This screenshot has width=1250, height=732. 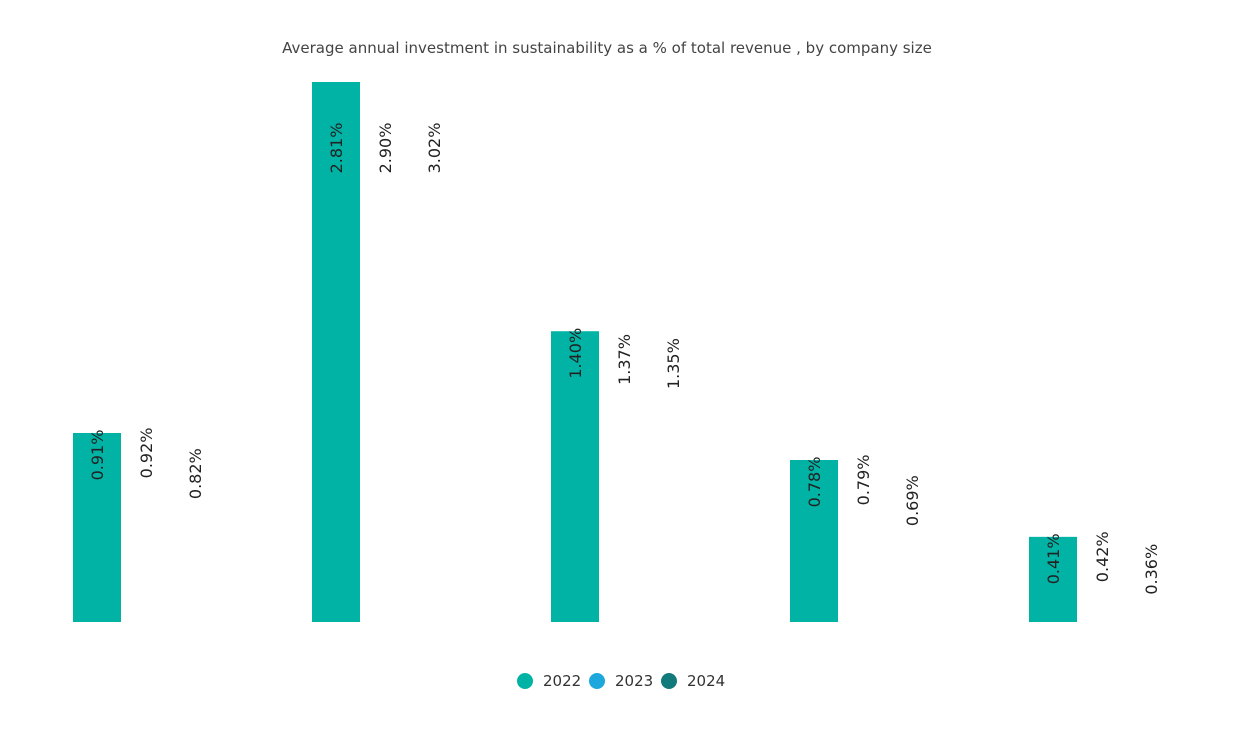 What do you see at coordinates (336, 148) in the screenshot?
I see `data-label: 2.81%` at bounding box center [336, 148].